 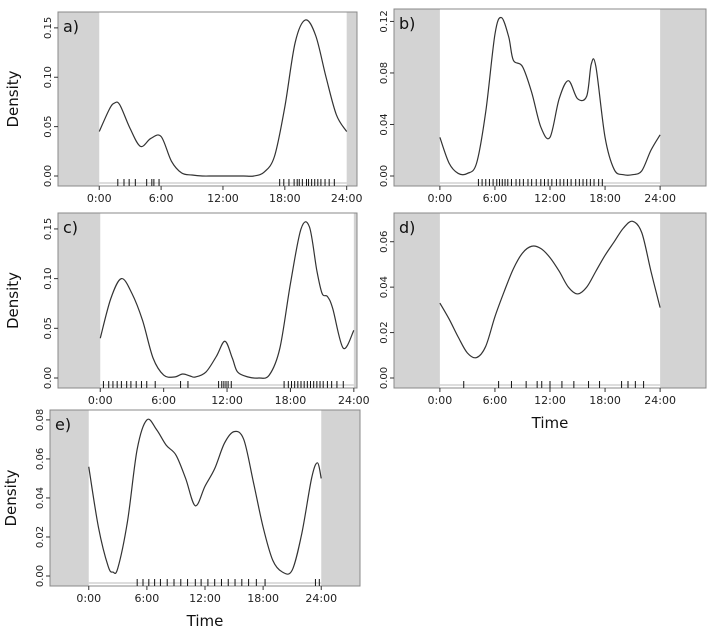 I want to click on panel-b-x-tick-label-5: 24:00, so click(x=660, y=198).